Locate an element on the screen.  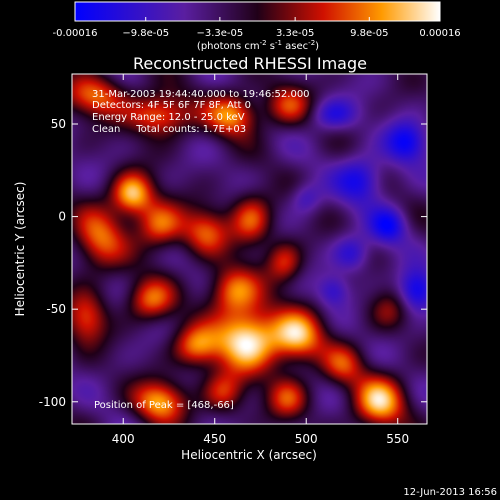
colorbar-tick-label: 0.00016 is located at coordinates (439, 33).